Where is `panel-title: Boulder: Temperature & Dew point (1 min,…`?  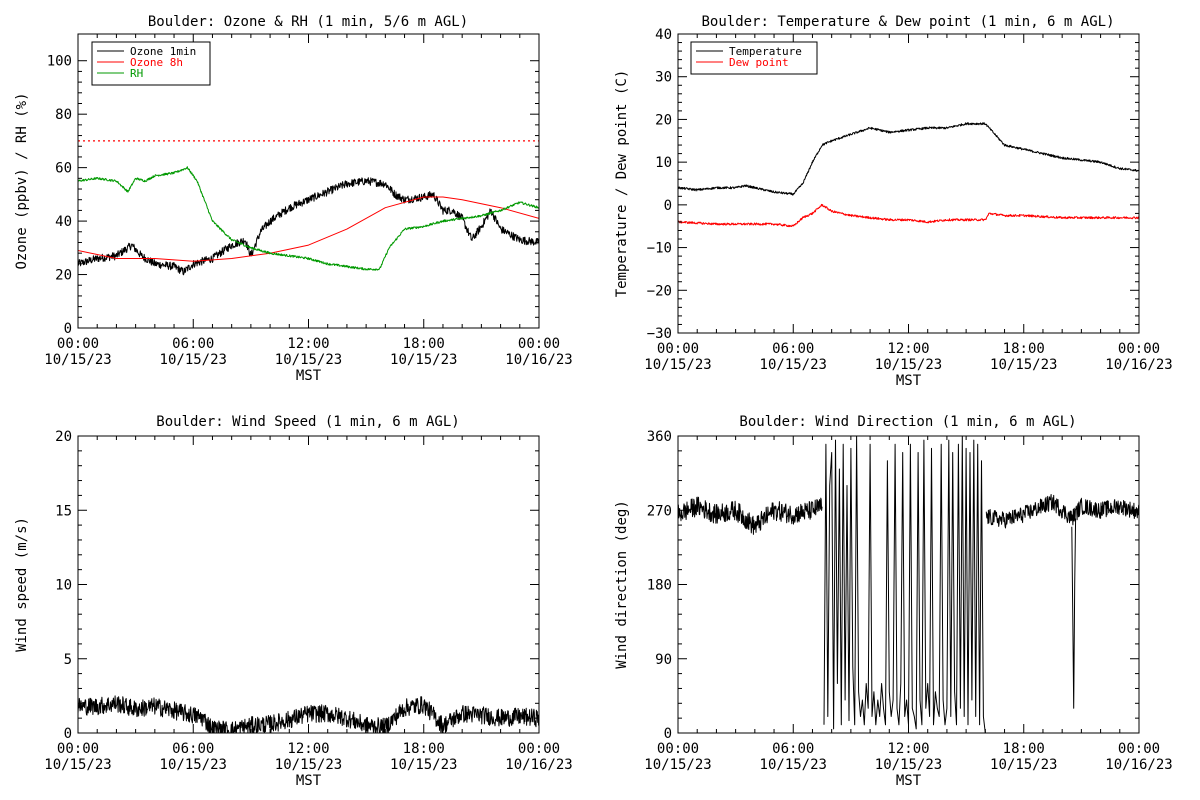 panel-title: Boulder: Temperature & Dew point (1 min,… is located at coordinates (907, 22).